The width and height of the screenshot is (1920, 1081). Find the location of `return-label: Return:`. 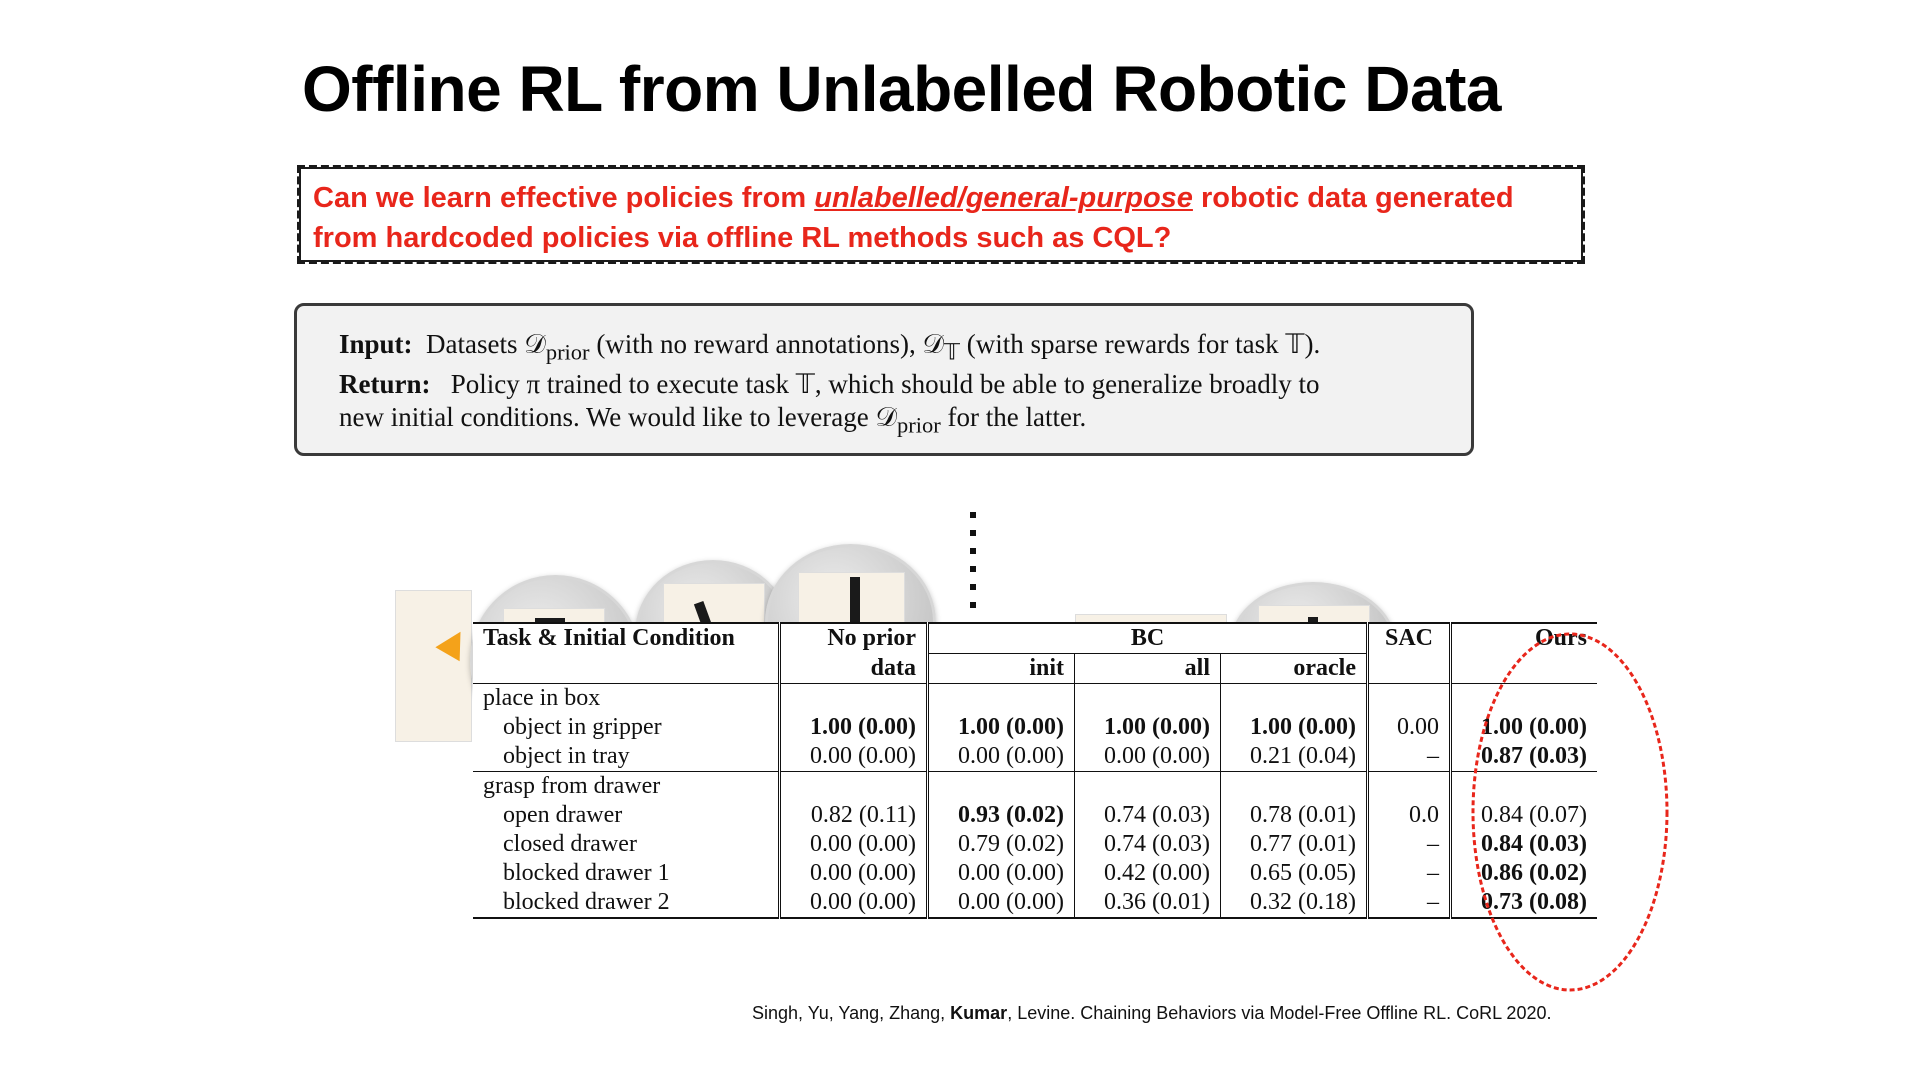

return-label: Return: is located at coordinates (385, 384).